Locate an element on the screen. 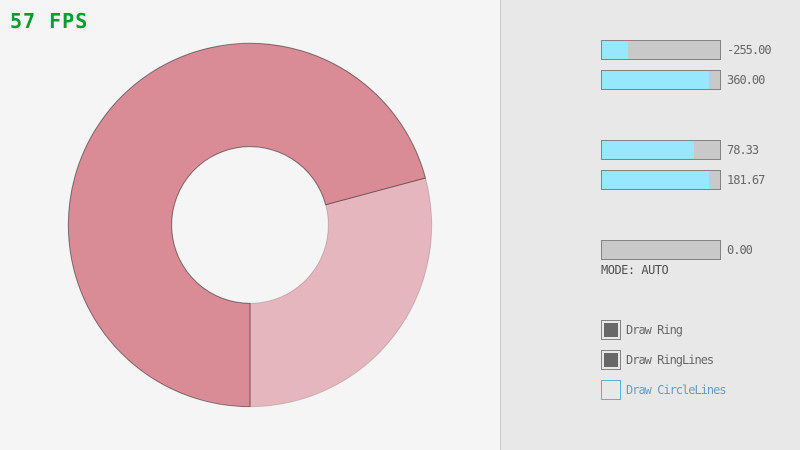 The width and height of the screenshot is (800, 450). endangle-row: EndAngle 360.00 is located at coordinates (650, 80).